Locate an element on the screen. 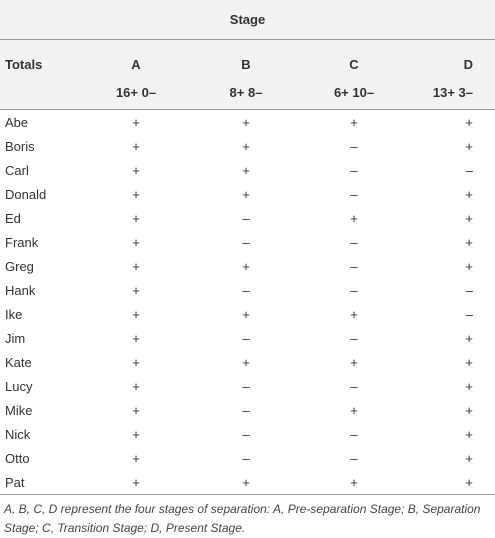 This screenshot has height=538, width=495. table-row: Frank + – – + is located at coordinates (247, 242).